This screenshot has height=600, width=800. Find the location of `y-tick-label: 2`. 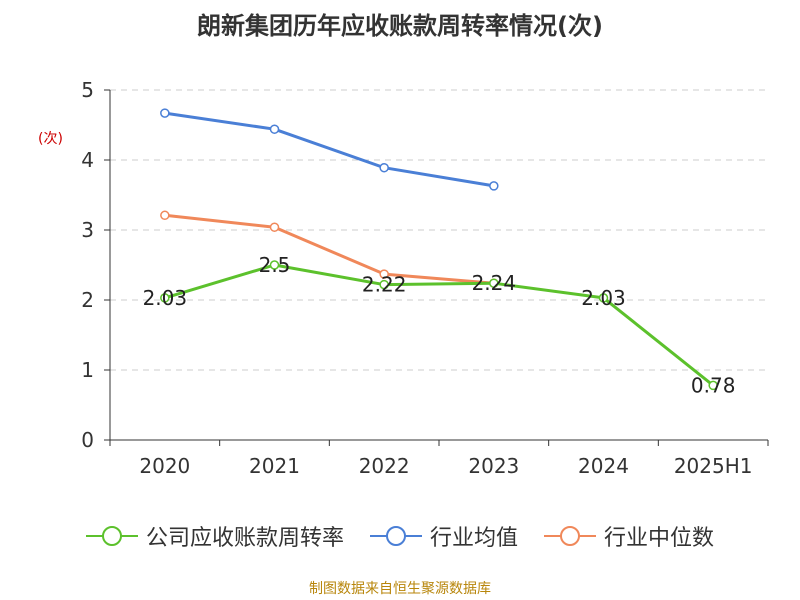

y-tick-label: 2 is located at coordinates (87, 300).